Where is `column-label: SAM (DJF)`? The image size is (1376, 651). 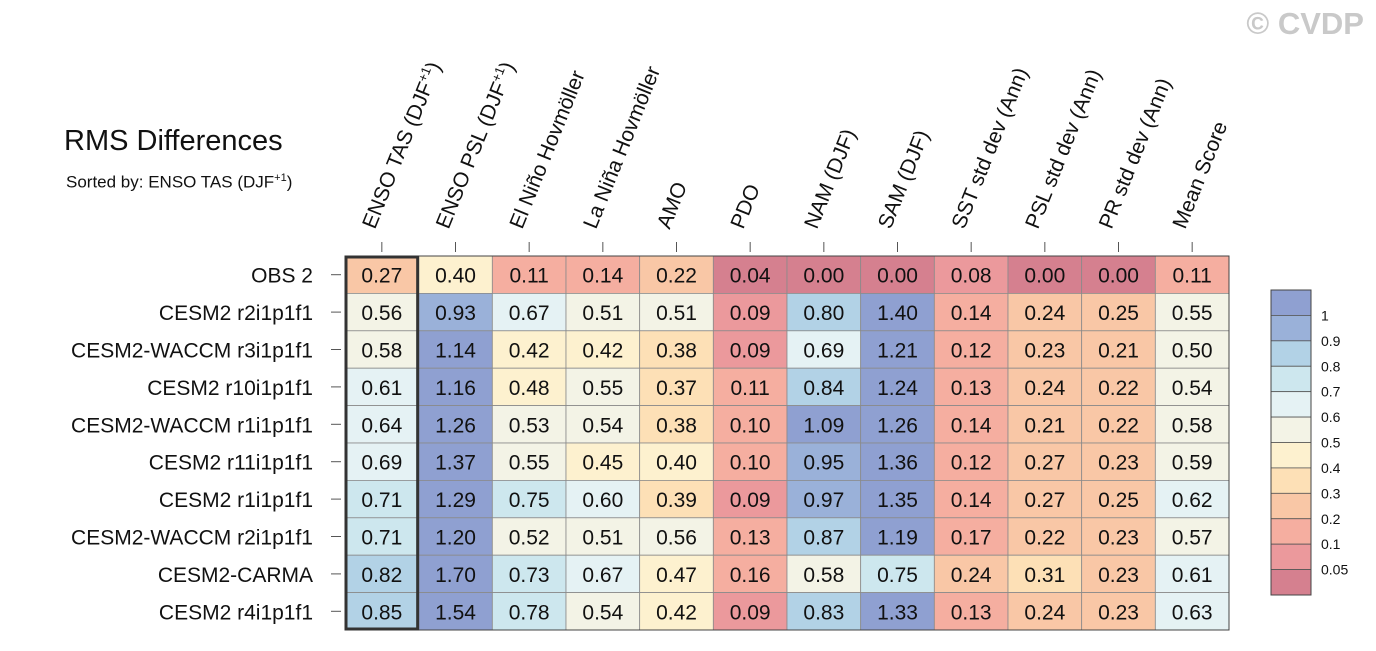
column-label: SAM (DJF) is located at coordinates (904, 179).